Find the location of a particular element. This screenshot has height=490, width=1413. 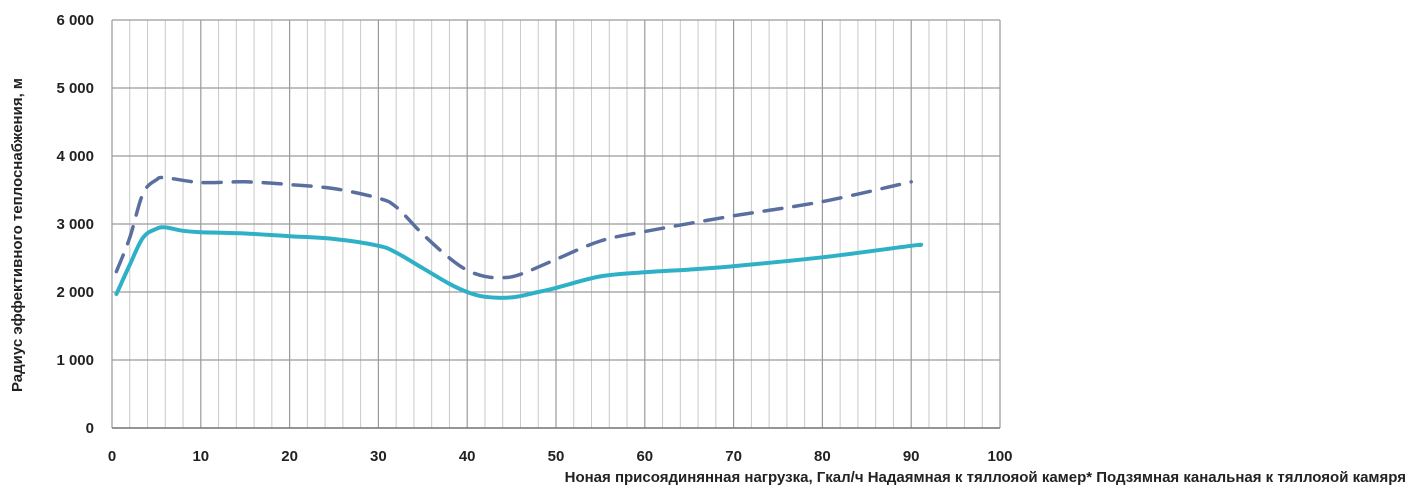

x-tick-label: 70 is located at coordinates (733, 456).